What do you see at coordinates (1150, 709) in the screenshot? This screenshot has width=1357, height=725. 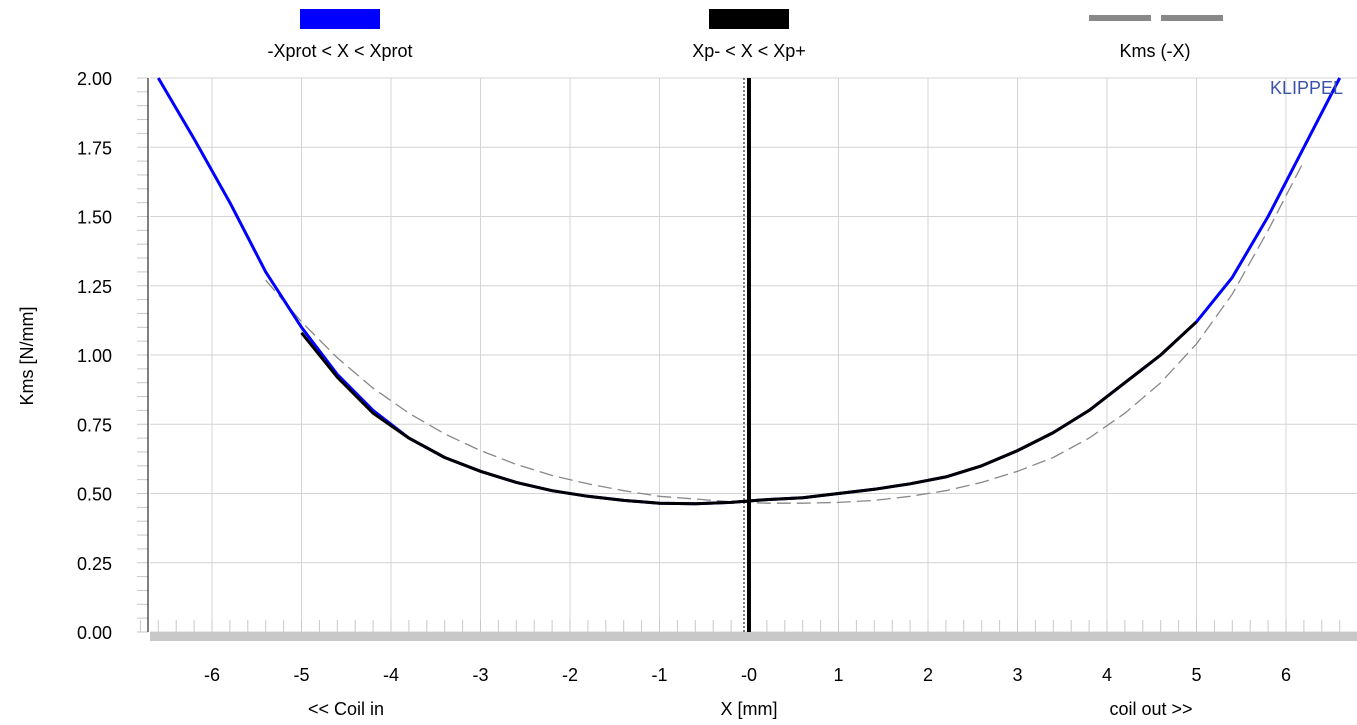 I see `coil-out-label: coil out >>` at bounding box center [1150, 709].